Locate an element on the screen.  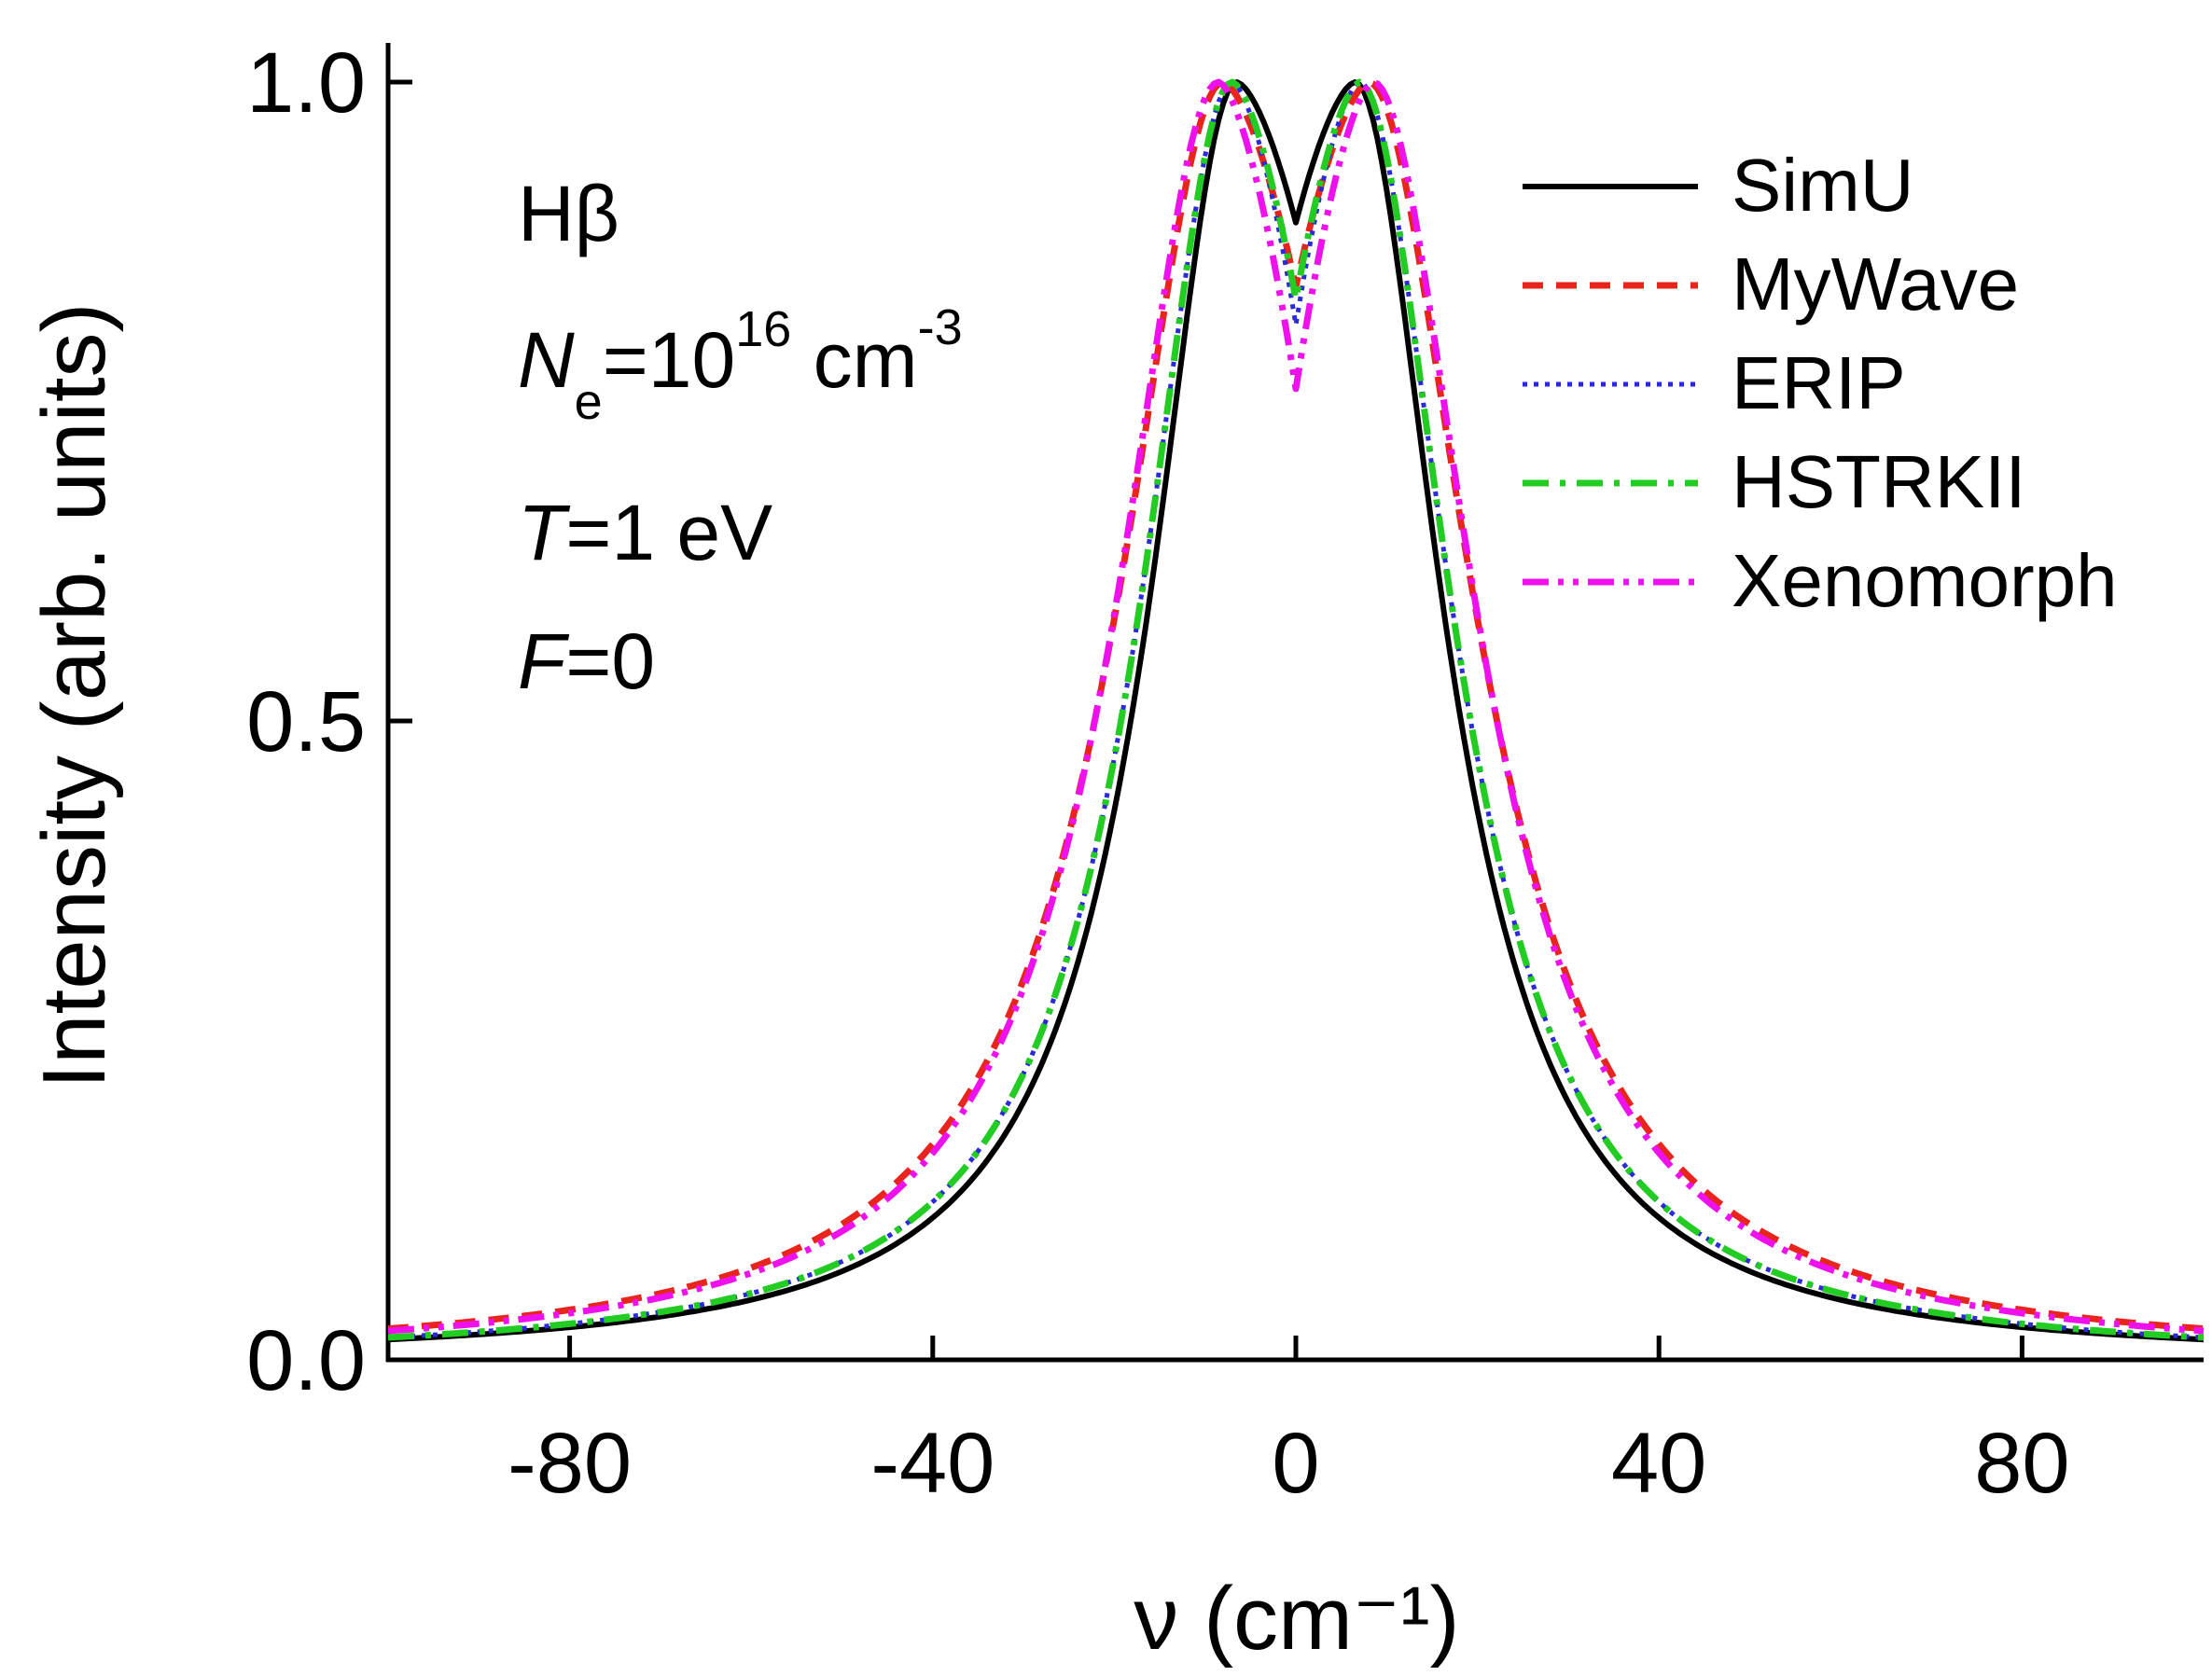
legend-label-xenomorph: Xenomorph is located at coordinates (1925, 580).